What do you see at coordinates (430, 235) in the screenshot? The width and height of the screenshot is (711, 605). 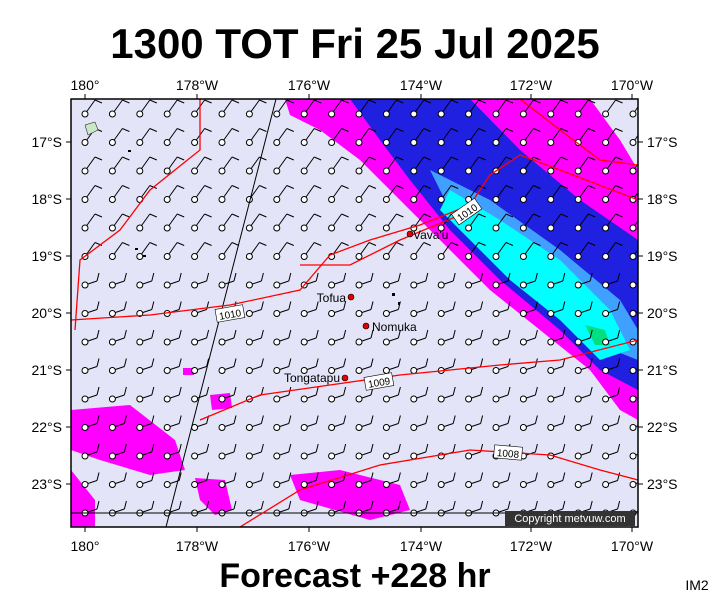 I see `place-label: Vava'u` at bounding box center [430, 235].